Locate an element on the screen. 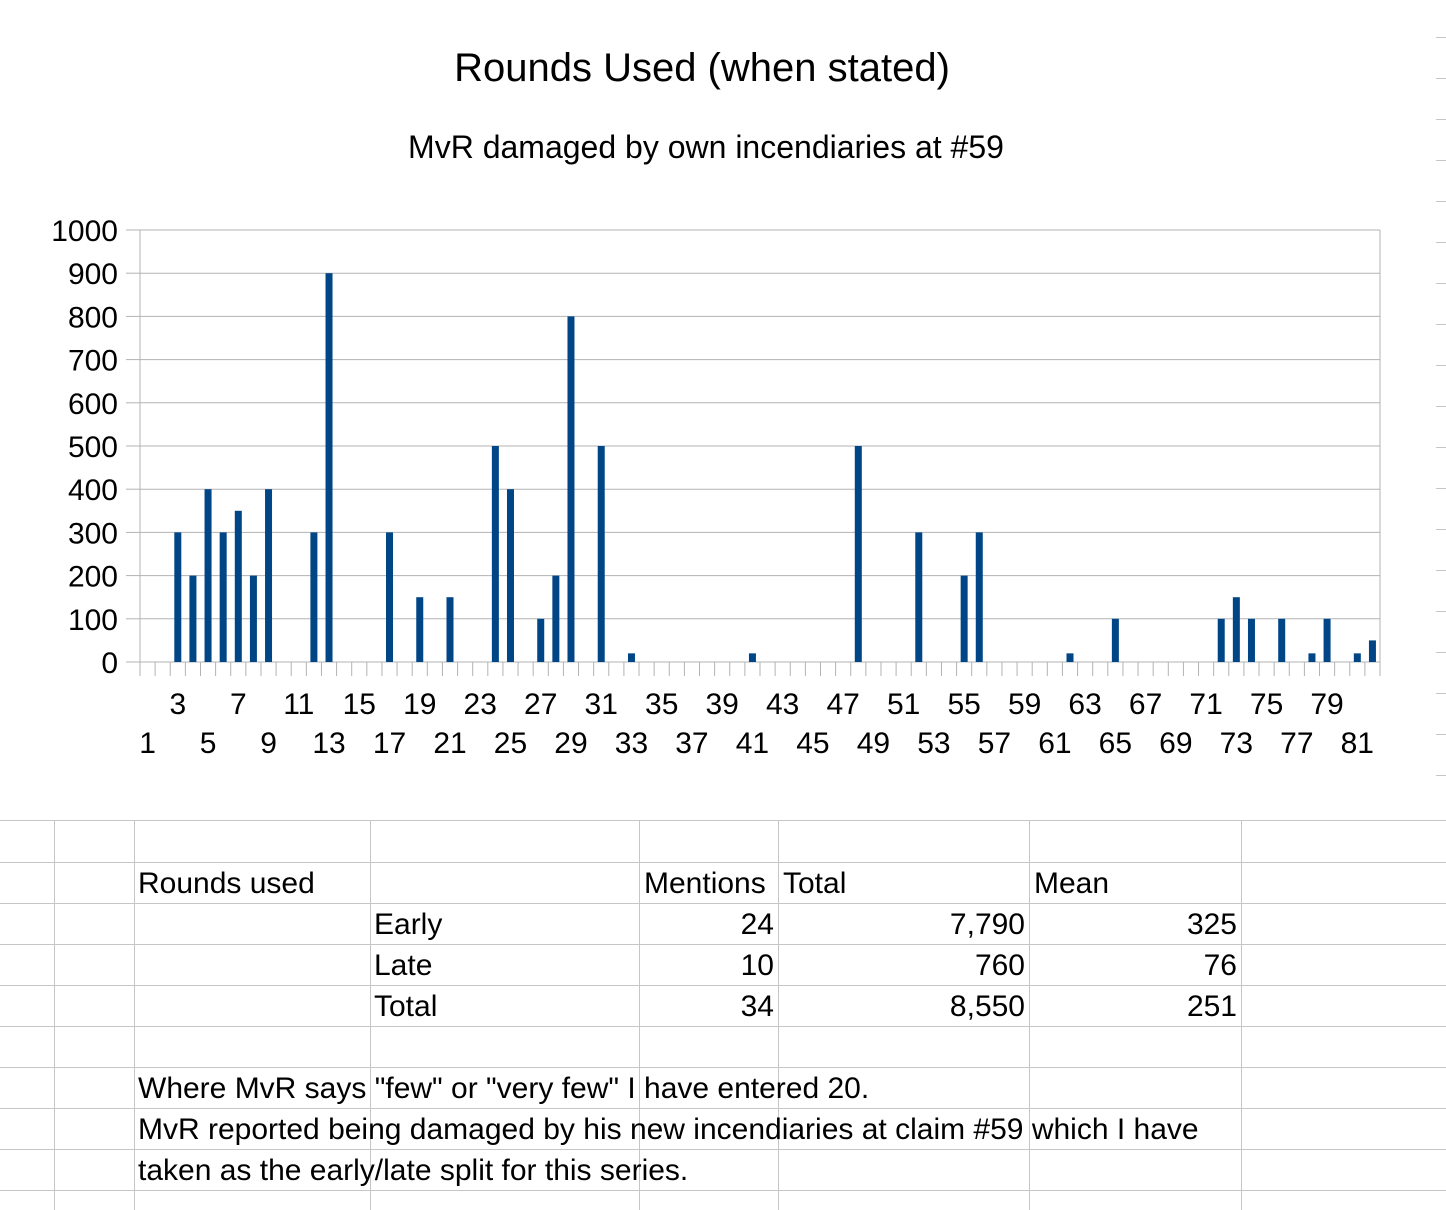  x-tick-label: 21 is located at coordinates (449, 743).